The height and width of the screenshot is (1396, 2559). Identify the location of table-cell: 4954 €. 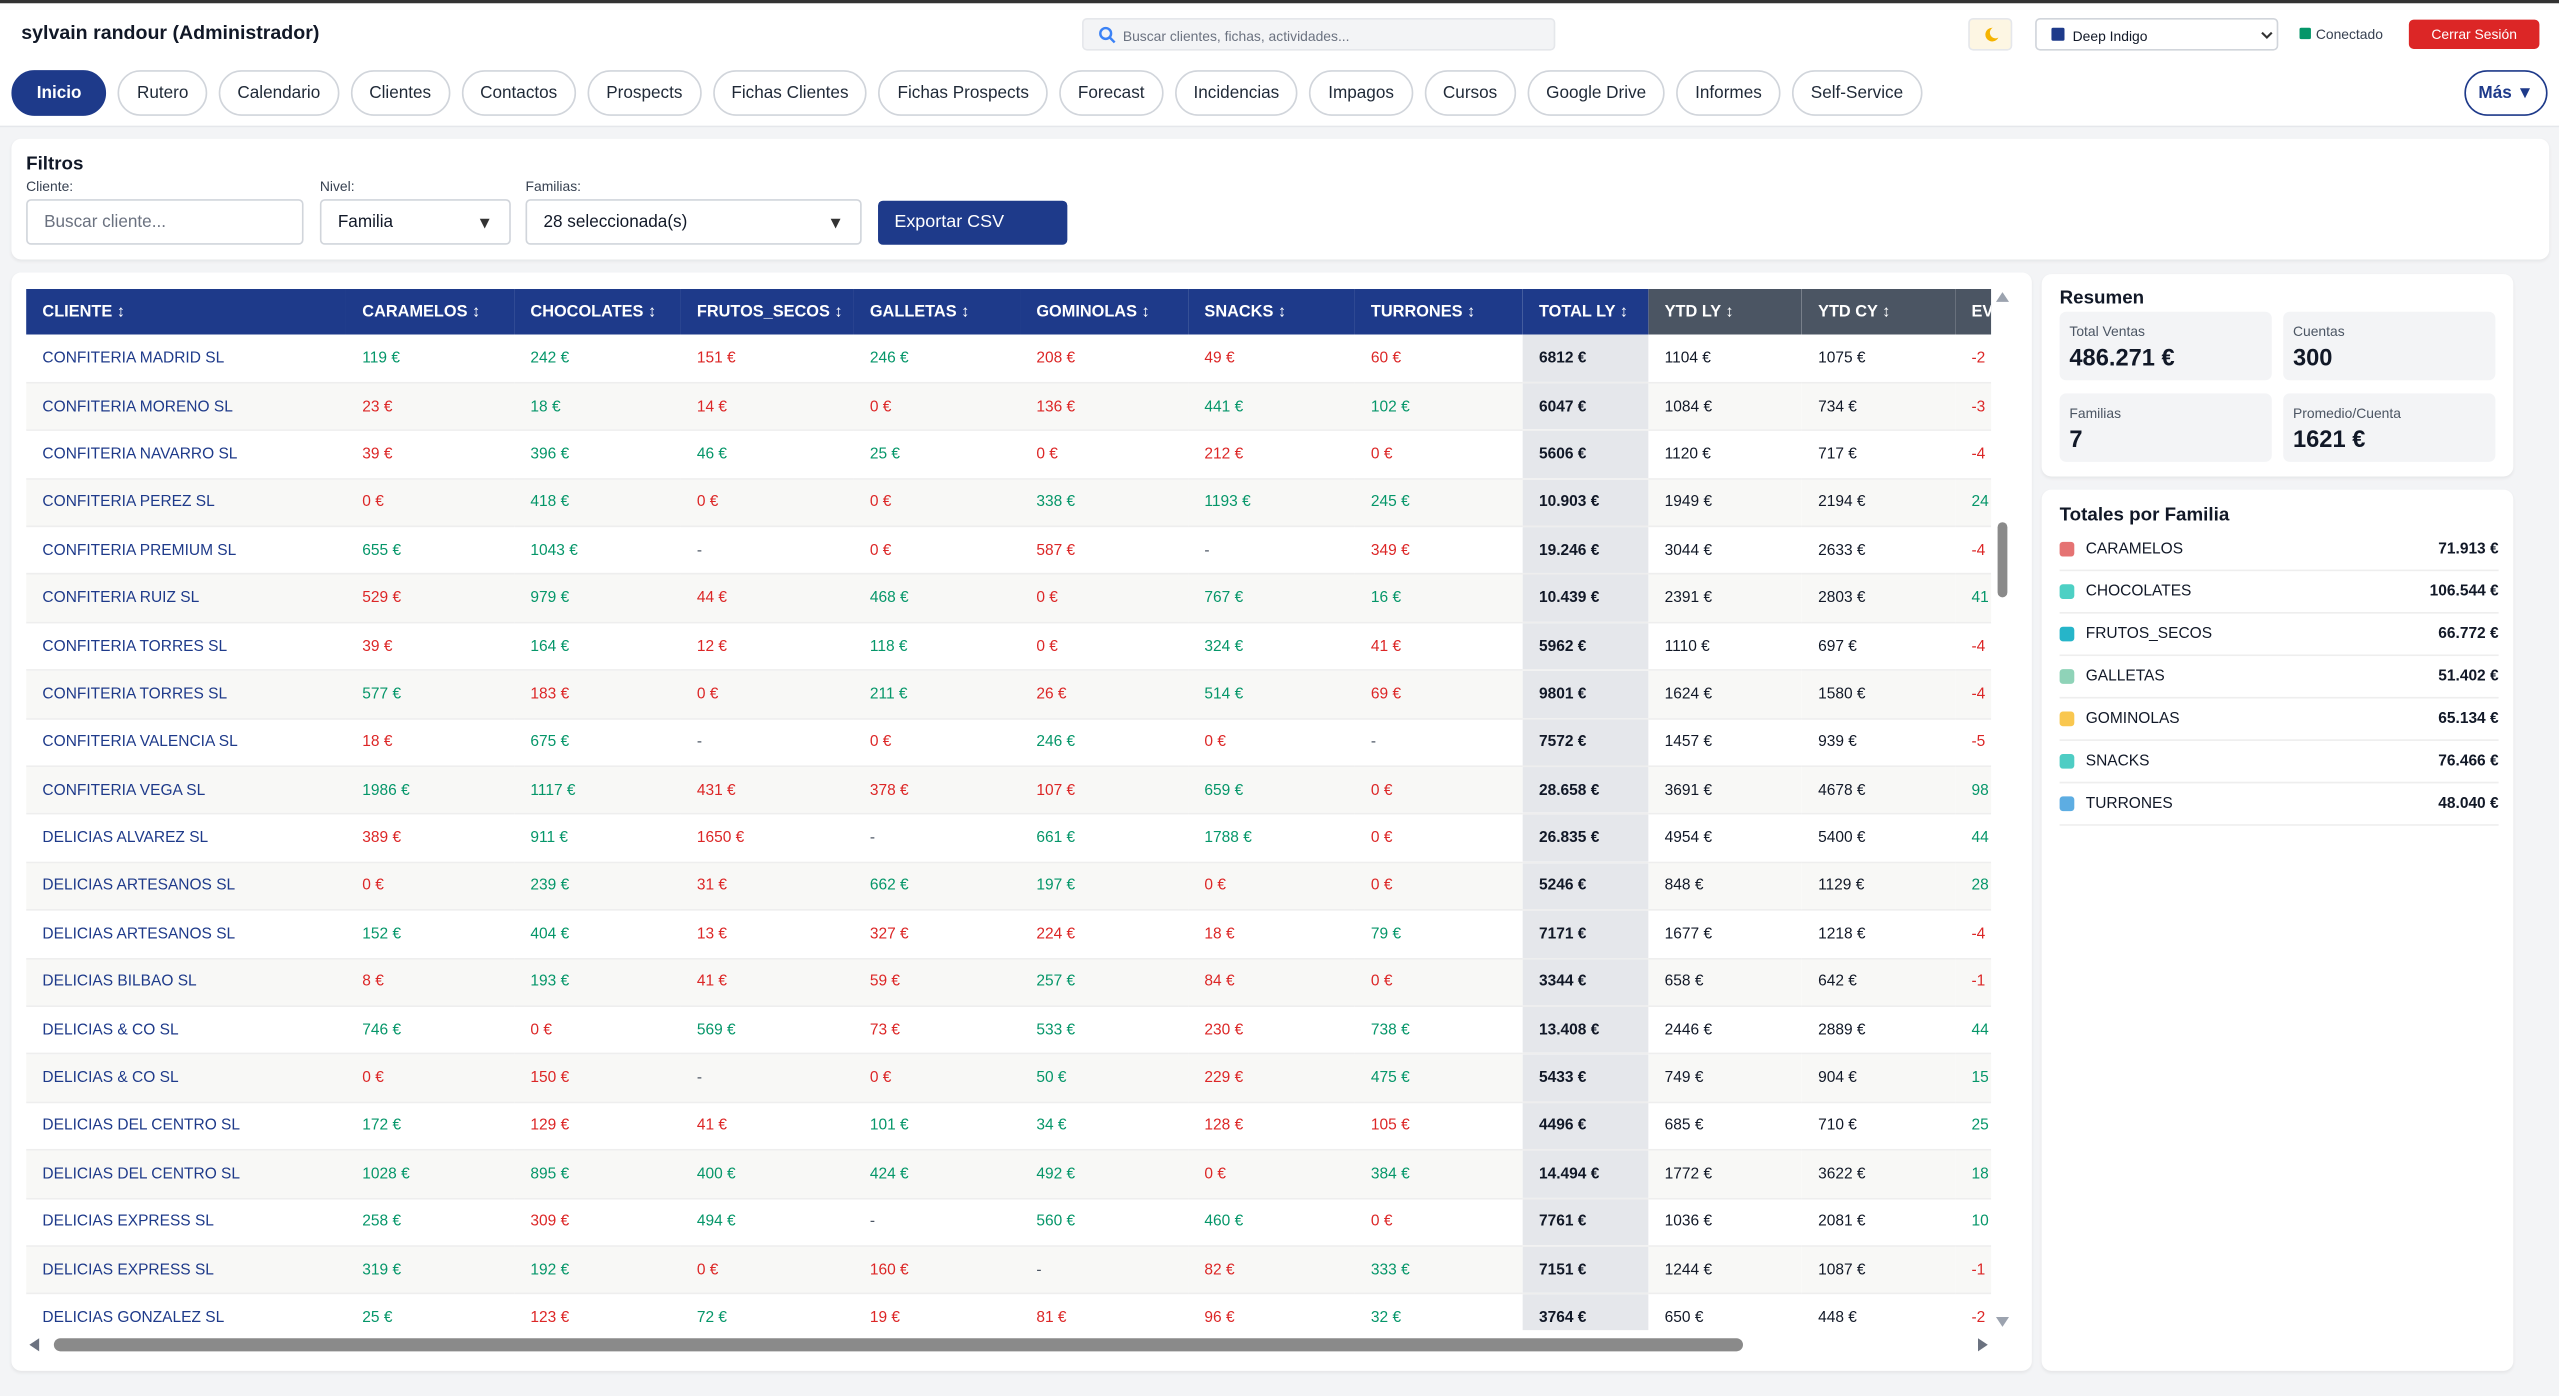
(1725, 839).